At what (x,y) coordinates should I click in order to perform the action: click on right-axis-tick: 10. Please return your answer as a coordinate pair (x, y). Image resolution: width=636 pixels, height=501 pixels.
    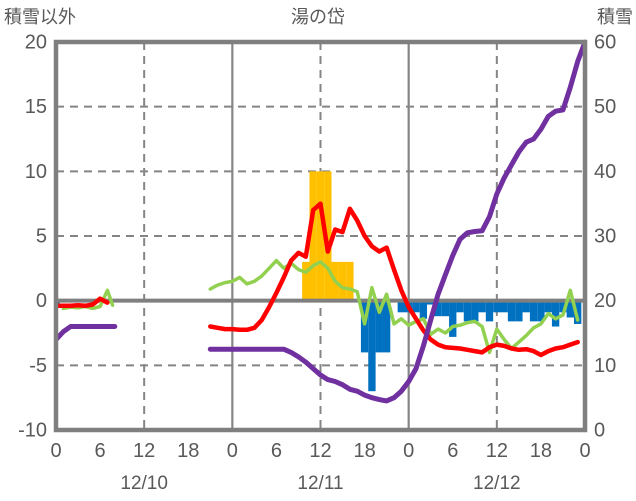
    Looking at the image, I should click on (605, 366).